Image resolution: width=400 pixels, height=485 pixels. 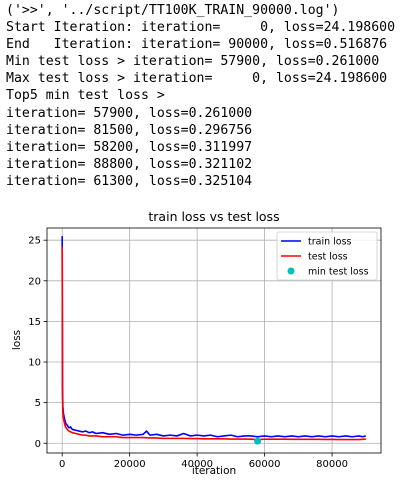 I want to click on legend-label-test-loss: test loss, so click(x=328, y=257).